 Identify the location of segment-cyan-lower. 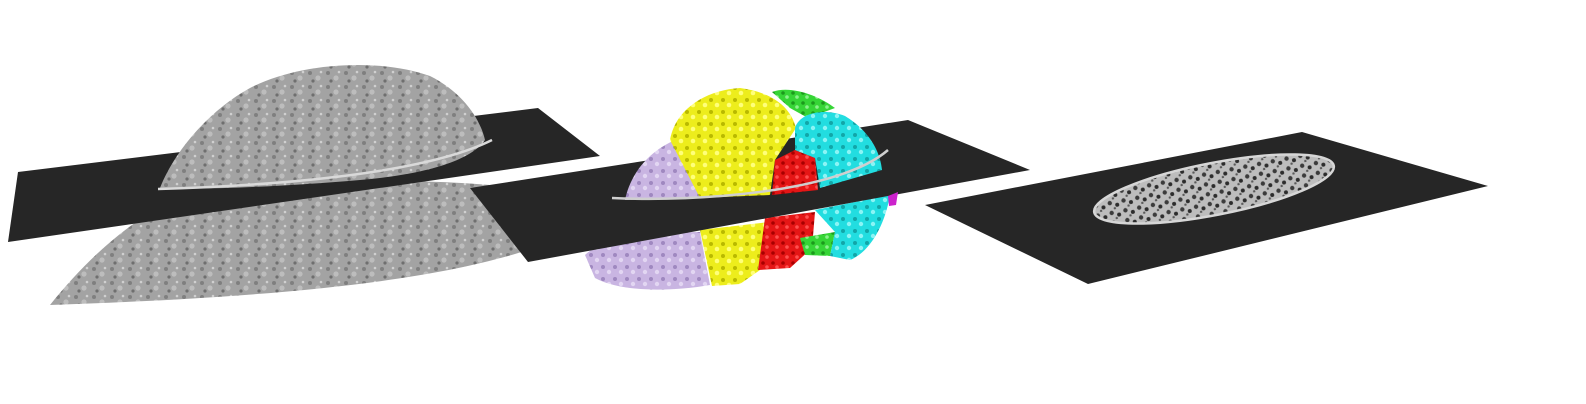
(852, 227).